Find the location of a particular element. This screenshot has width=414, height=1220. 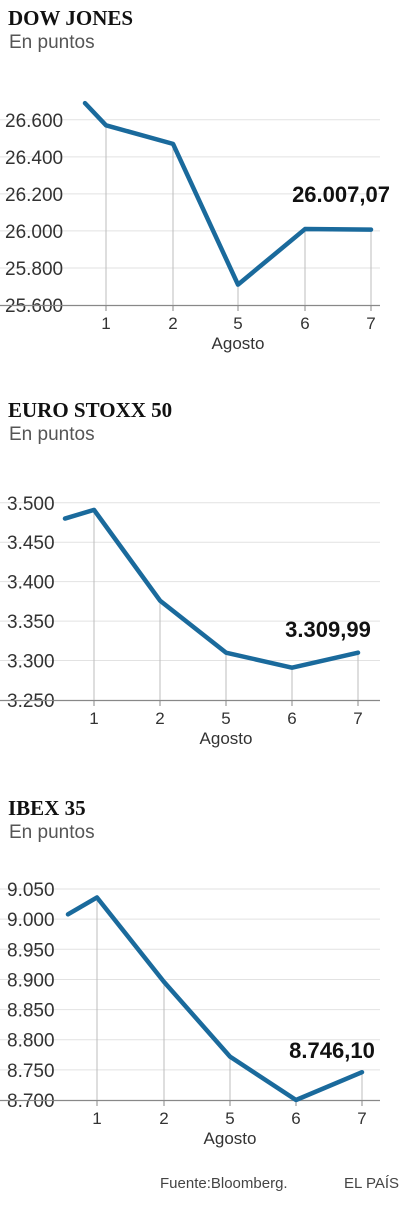

y-tick-label: 3.400 is located at coordinates (31, 583).